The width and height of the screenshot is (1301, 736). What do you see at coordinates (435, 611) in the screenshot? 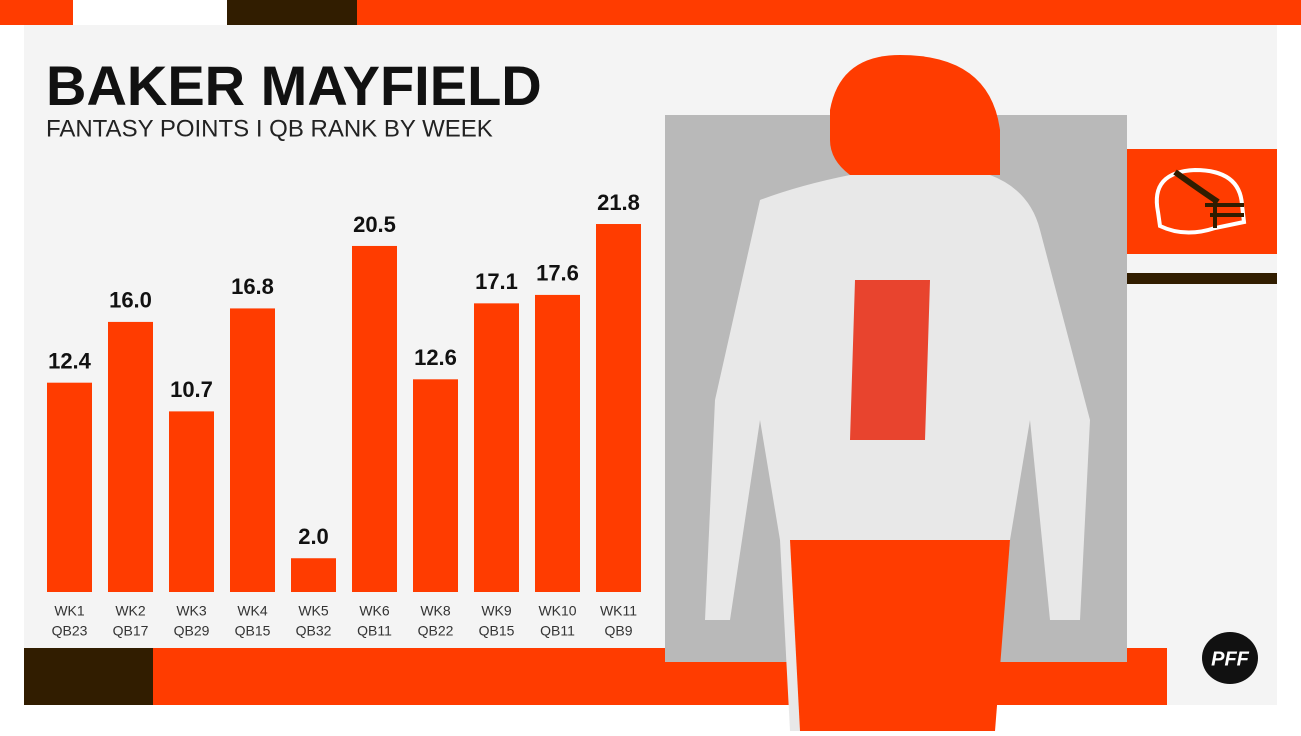
I see `x-tick-label: WK8` at bounding box center [435, 611].